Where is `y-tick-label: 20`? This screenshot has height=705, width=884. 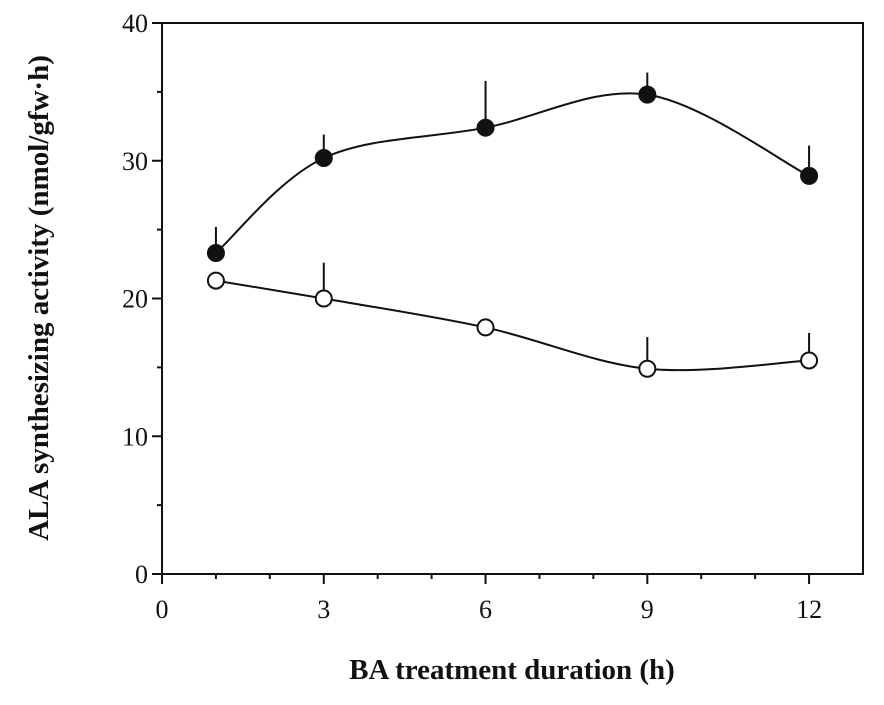 y-tick-label: 20 is located at coordinates (135, 299).